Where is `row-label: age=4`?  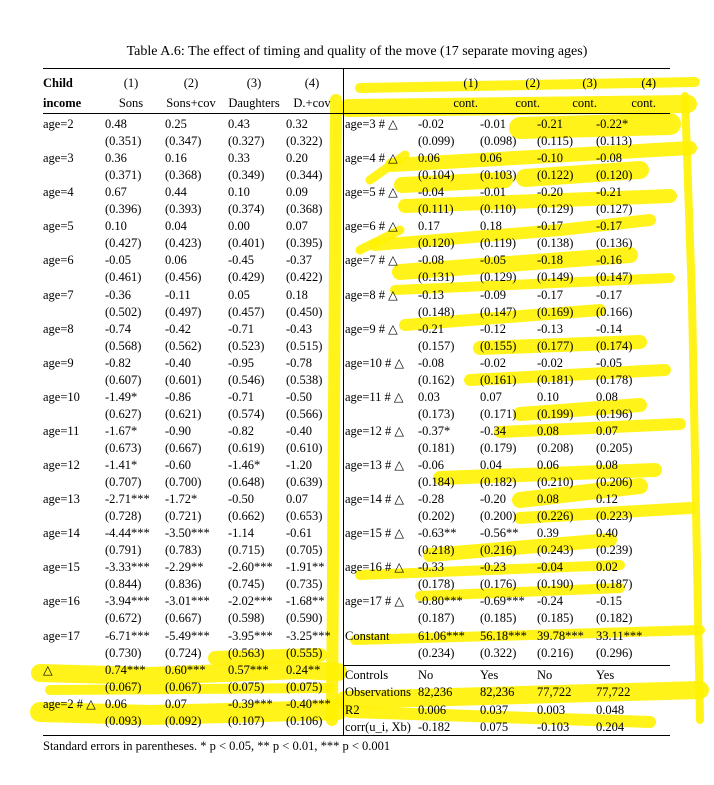
row-label: age=4 is located at coordinates (58, 192).